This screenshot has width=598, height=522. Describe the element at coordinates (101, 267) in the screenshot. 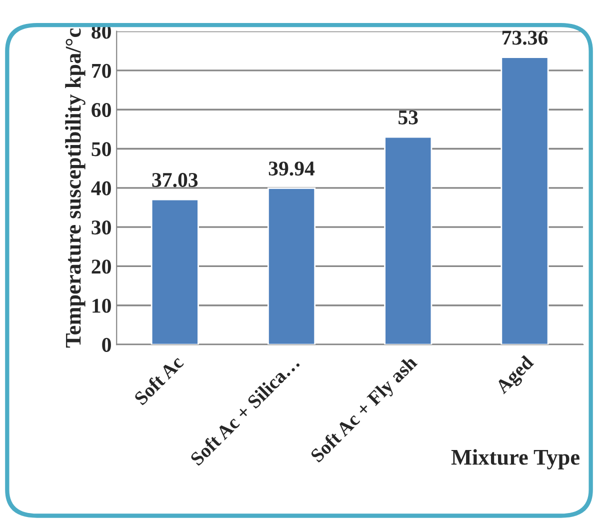

I see `y-tick-label: 20` at that location.